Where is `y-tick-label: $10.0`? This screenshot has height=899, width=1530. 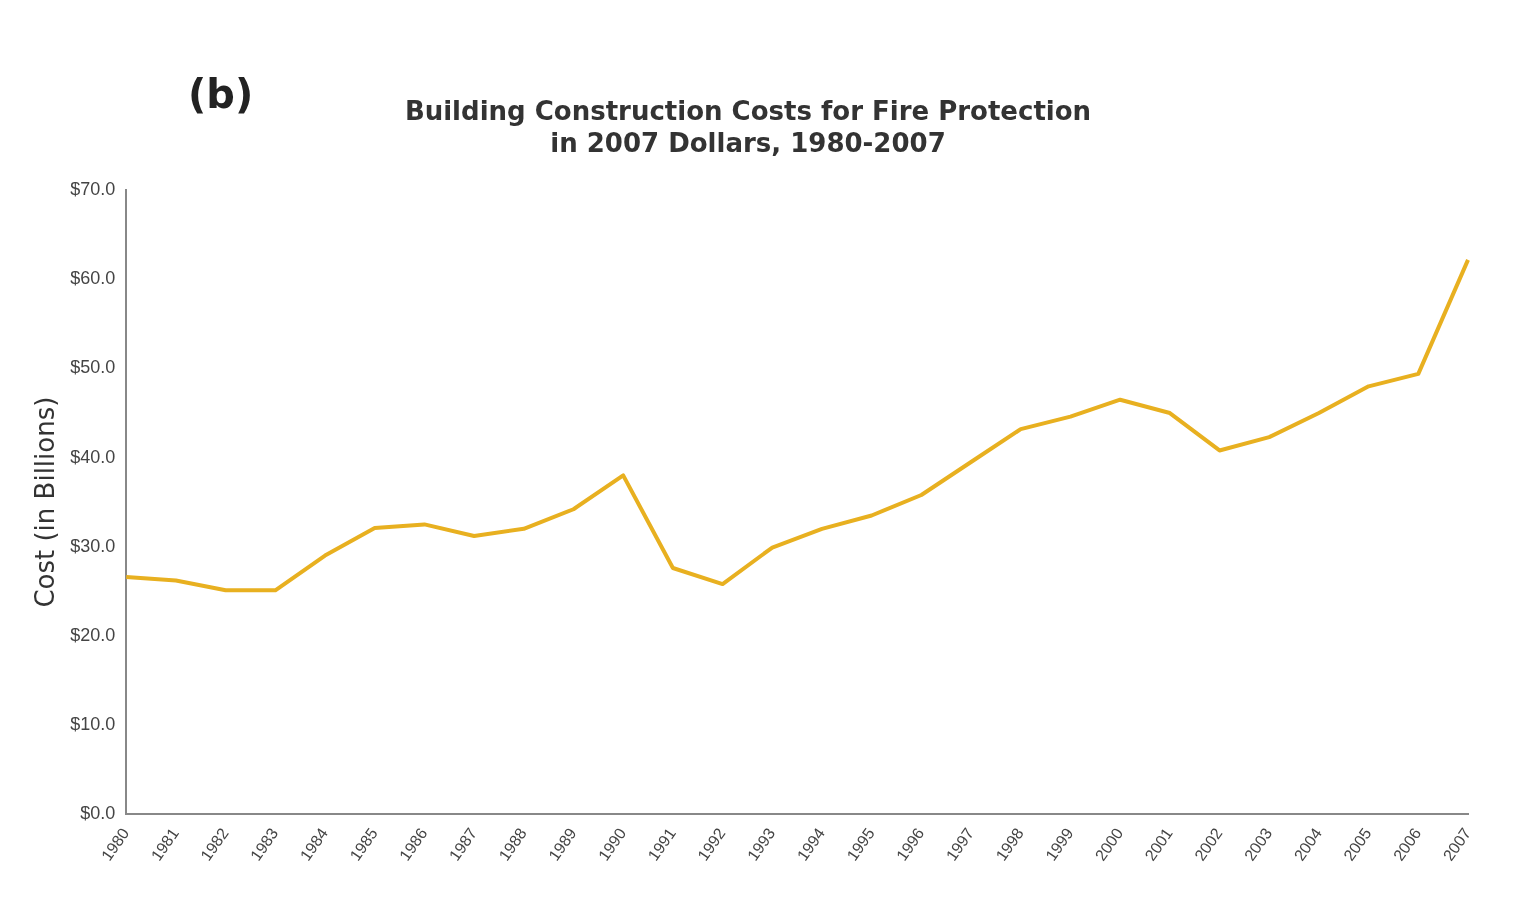
y-tick-label: $10.0 is located at coordinates (93, 723).